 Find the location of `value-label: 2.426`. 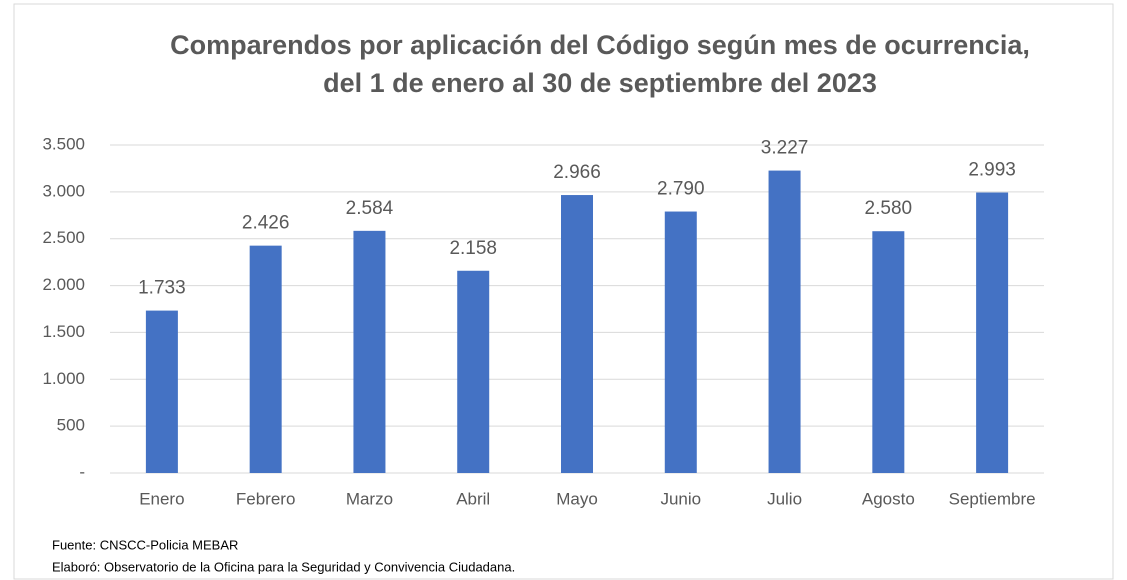

value-label: 2.426 is located at coordinates (266, 223).